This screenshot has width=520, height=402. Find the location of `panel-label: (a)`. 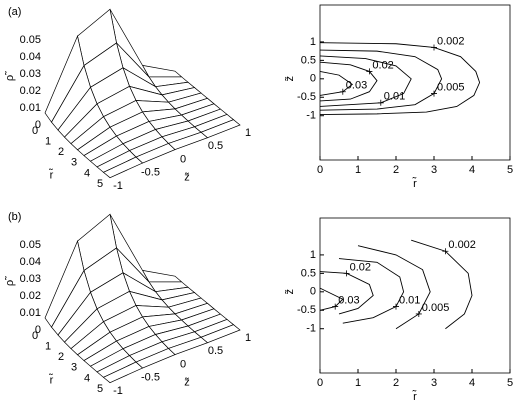

panel-label: (a) is located at coordinates (14, 12).